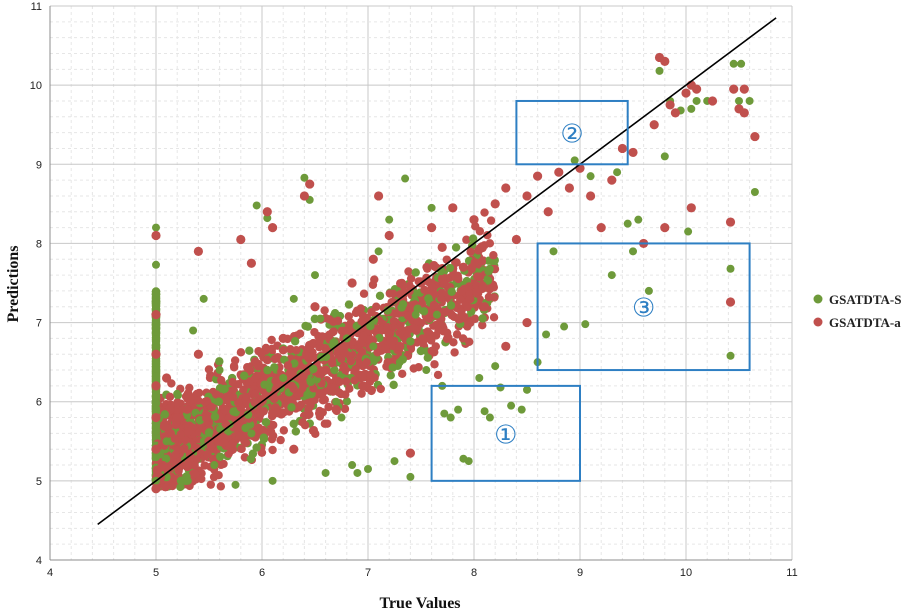 The image size is (910, 613). I want to click on x-tick-label: 11, so click(791, 573).